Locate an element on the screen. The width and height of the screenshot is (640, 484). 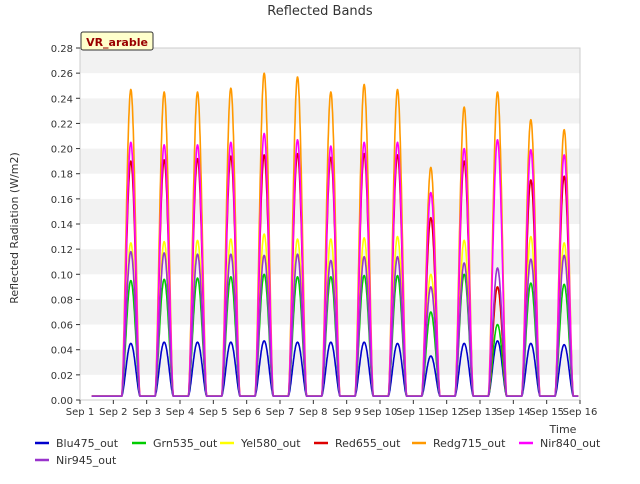
x-tick-label: Sep 2 is located at coordinates (113, 412).